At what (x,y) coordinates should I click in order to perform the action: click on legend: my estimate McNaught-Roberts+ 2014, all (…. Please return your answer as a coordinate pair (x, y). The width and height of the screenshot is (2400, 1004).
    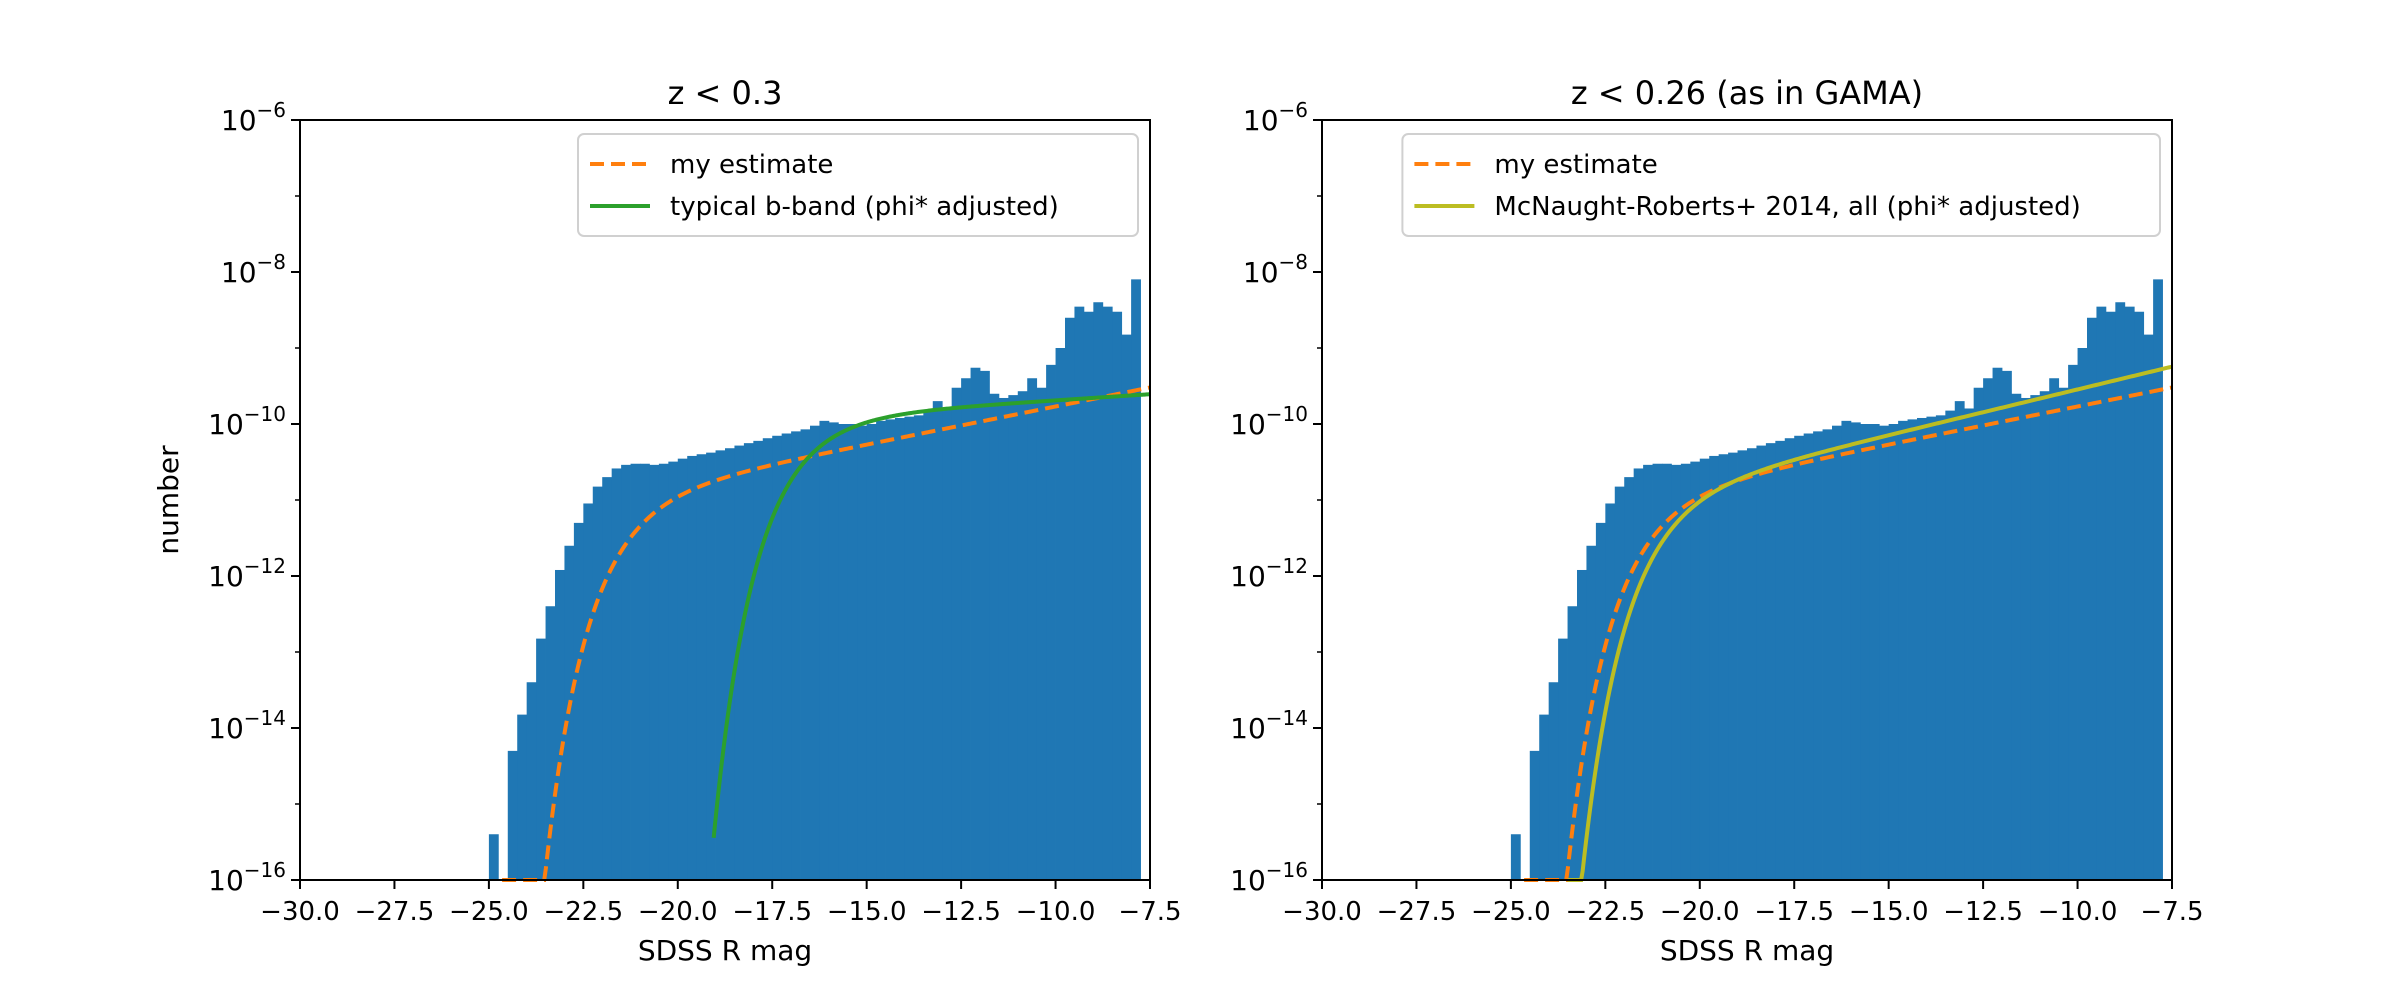
    Looking at the image, I should click on (1781, 185).